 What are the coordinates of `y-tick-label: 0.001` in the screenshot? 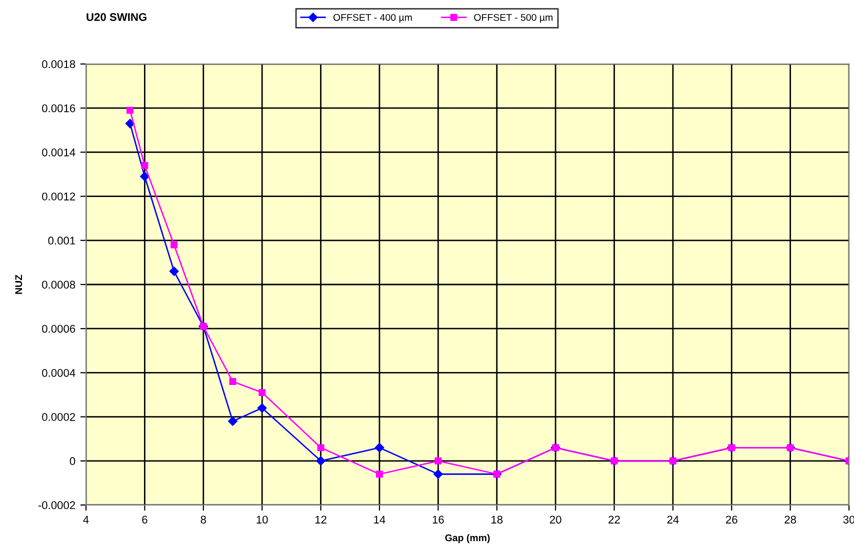 It's located at (62, 240).